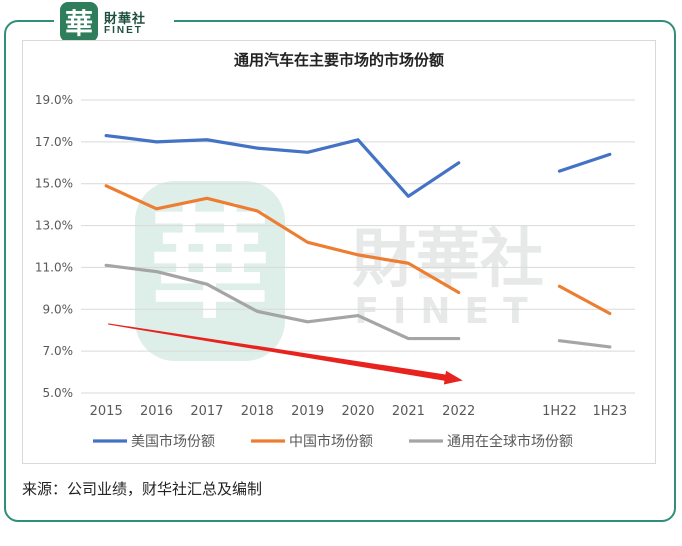  Describe the element at coordinates (458, 411) in the screenshot. I see `x-tick-label: 2022` at that location.